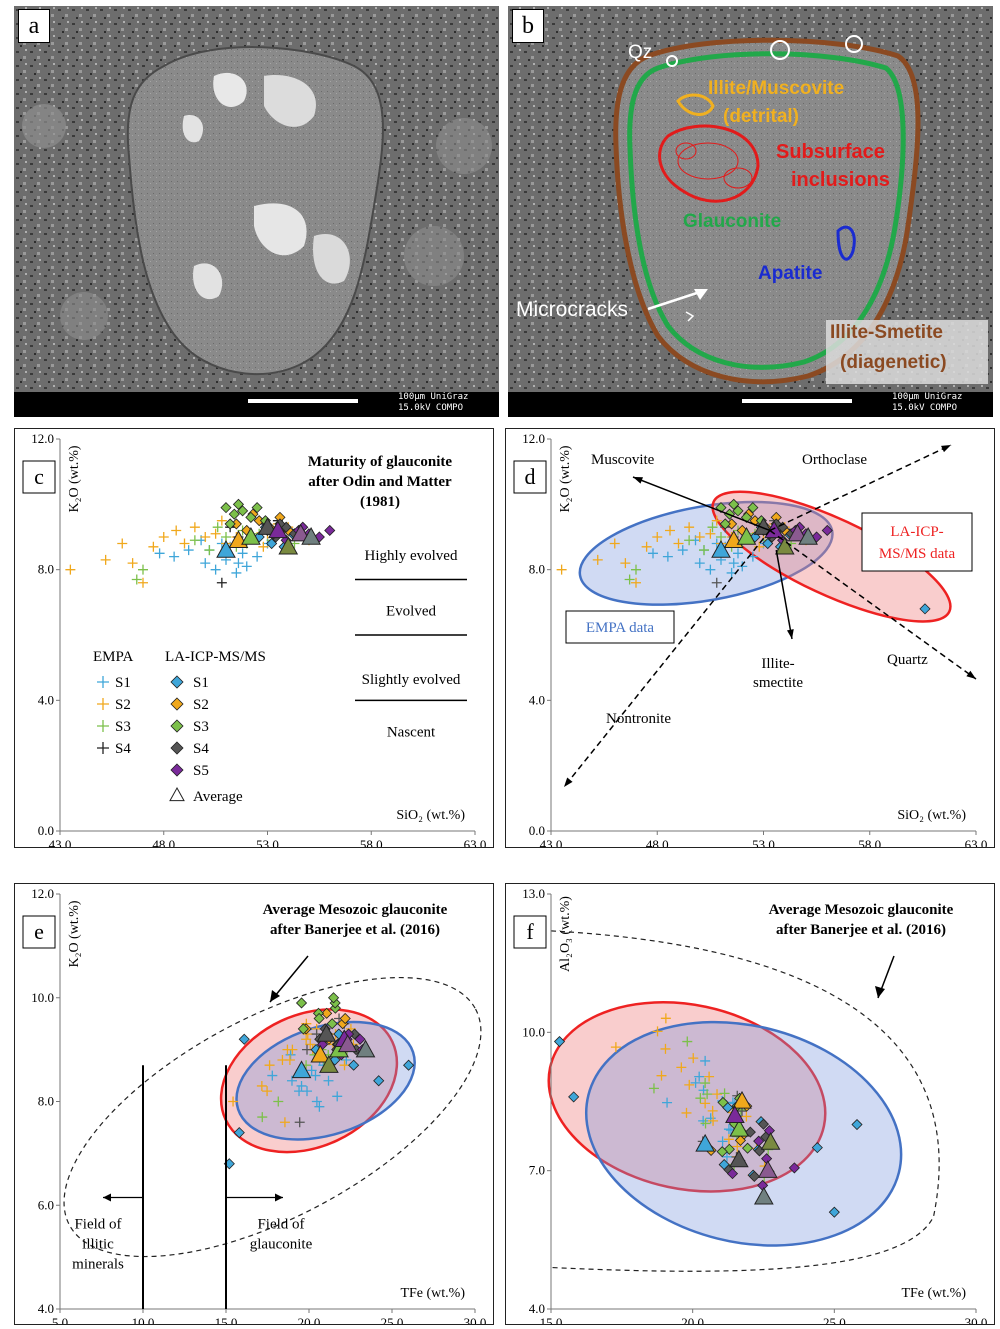 Image resolution: width=1000 pixels, height=1329 pixels. I want to click on legend-empa-label: S1, so click(123, 683).